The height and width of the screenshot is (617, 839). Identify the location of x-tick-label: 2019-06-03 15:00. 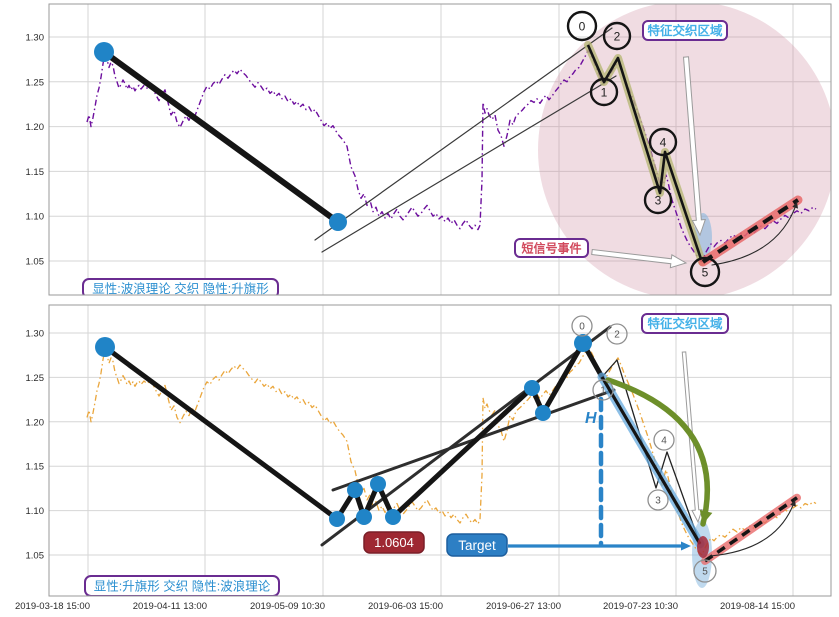
(405, 606).